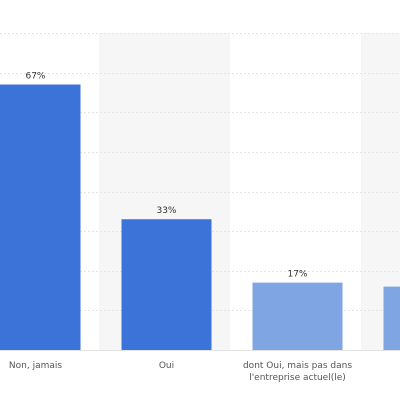 This screenshot has height=400, width=400. Describe the element at coordinates (35, 366) in the screenshot. I see `category-label: Non, jamais` at that location.